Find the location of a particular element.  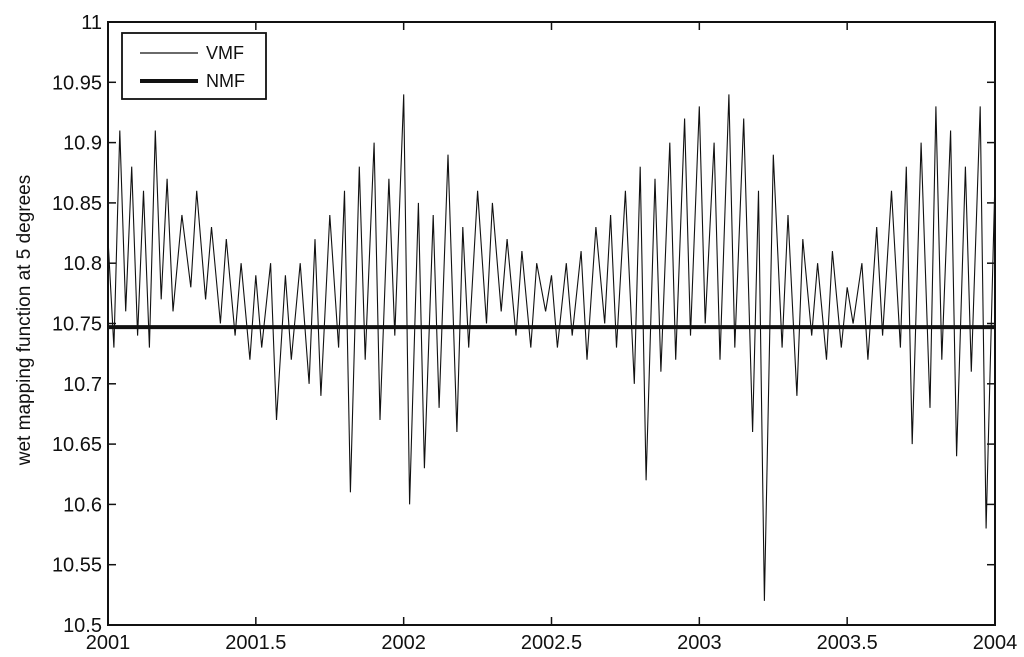

y-tick-label: 10.95 is located at coordinates (77, 83).